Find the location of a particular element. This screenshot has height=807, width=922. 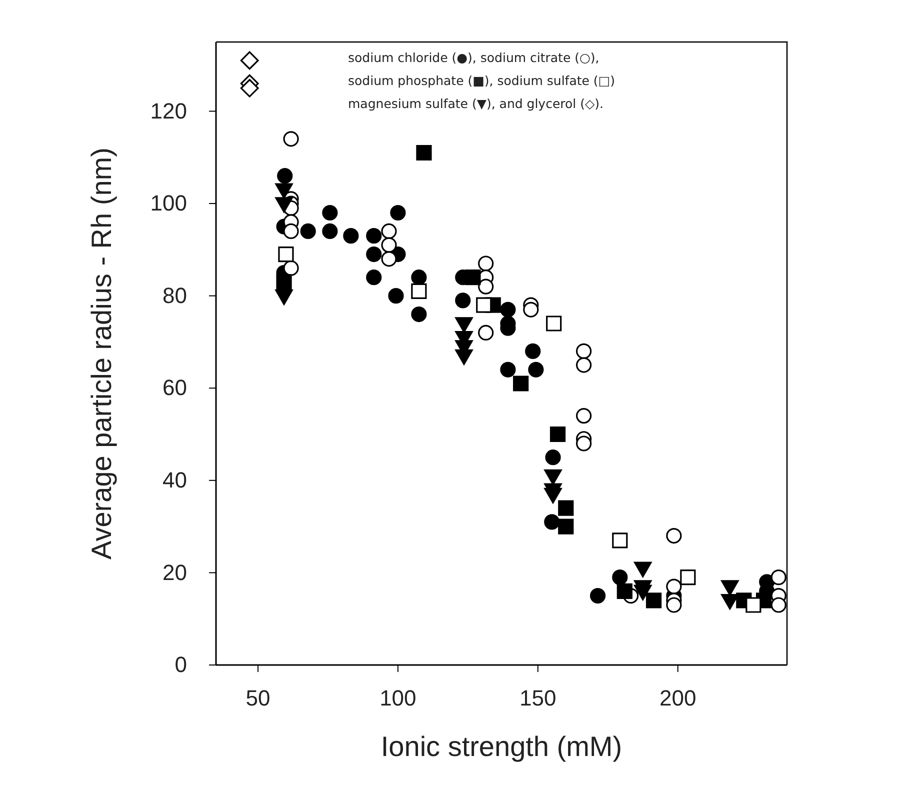

y-axis-title: Average particle radius - Rh (nm) is located at coordinates (101, 354).